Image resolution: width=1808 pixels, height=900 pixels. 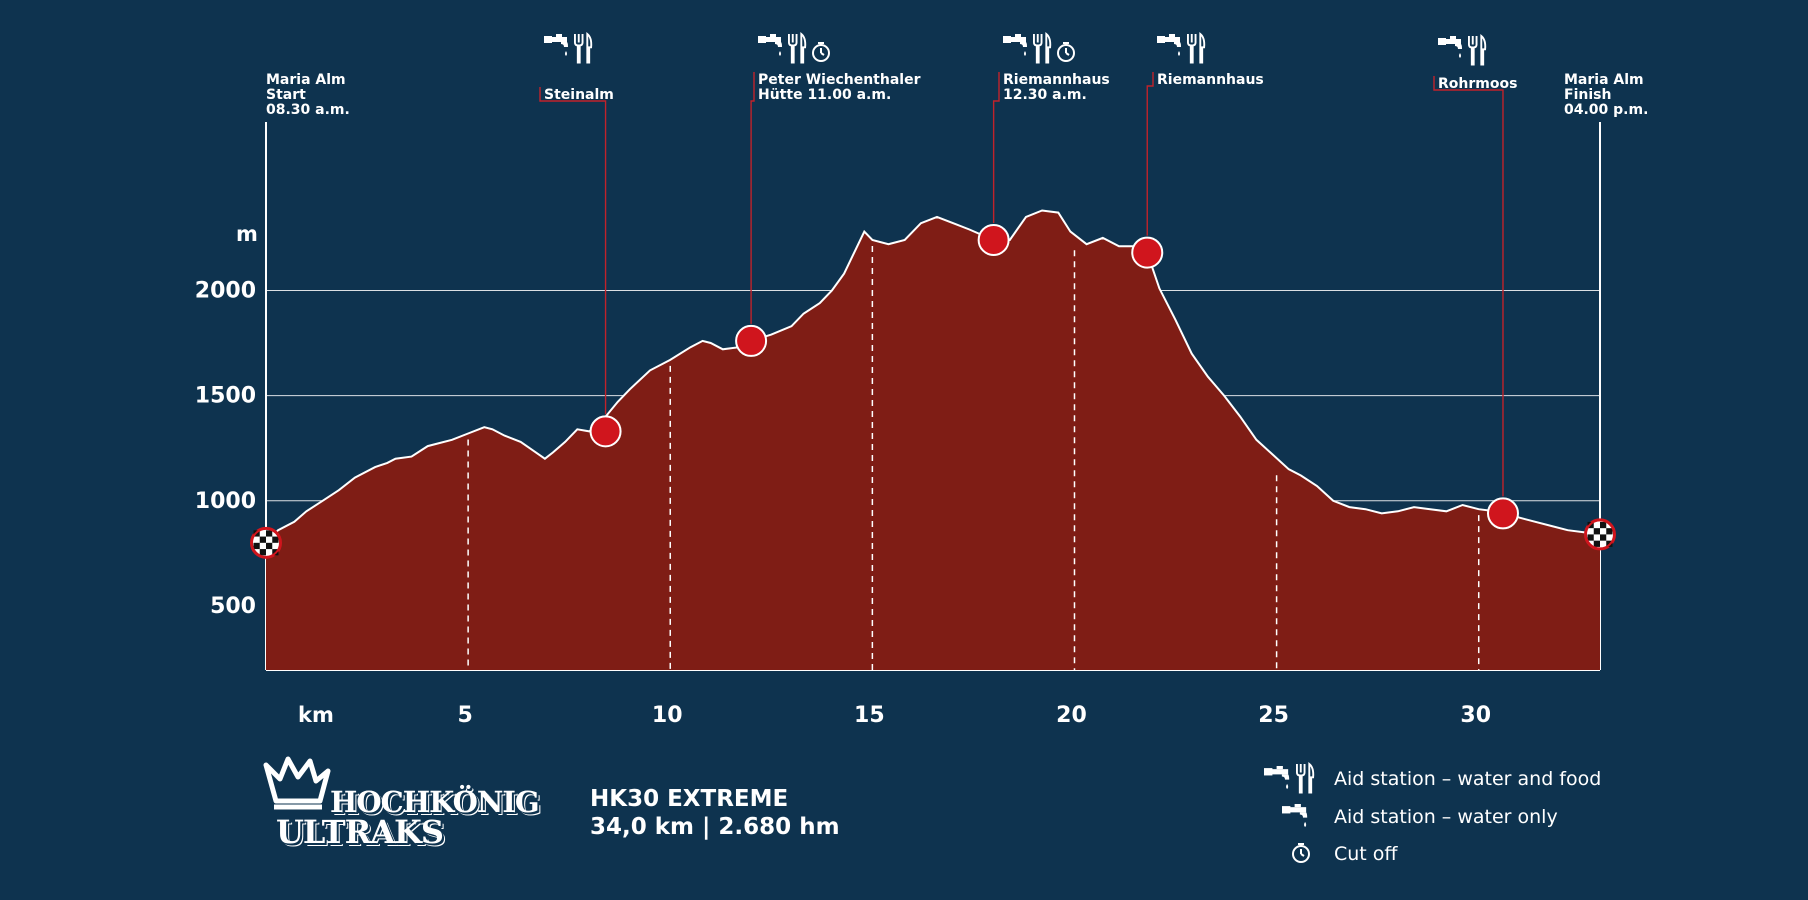 What do you see at coordinates (869, 715) in the screenshot?
I see `x-tick-label: 15` at bounding box center [869, 715].